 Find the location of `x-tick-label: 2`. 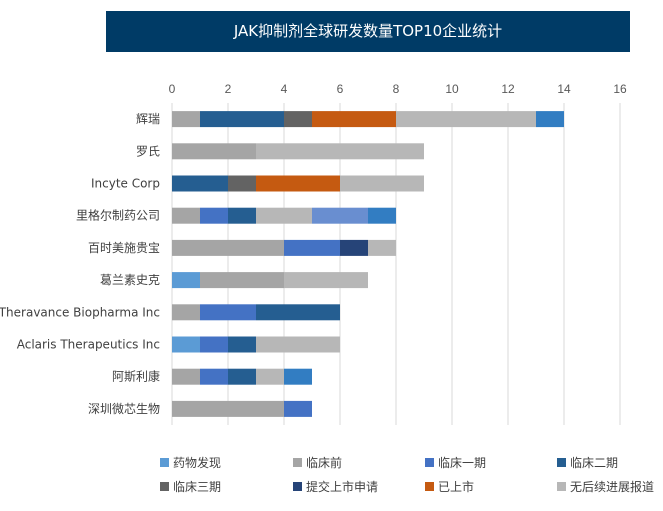

x-tick-label: 2 is located at coordinates (228, 89).